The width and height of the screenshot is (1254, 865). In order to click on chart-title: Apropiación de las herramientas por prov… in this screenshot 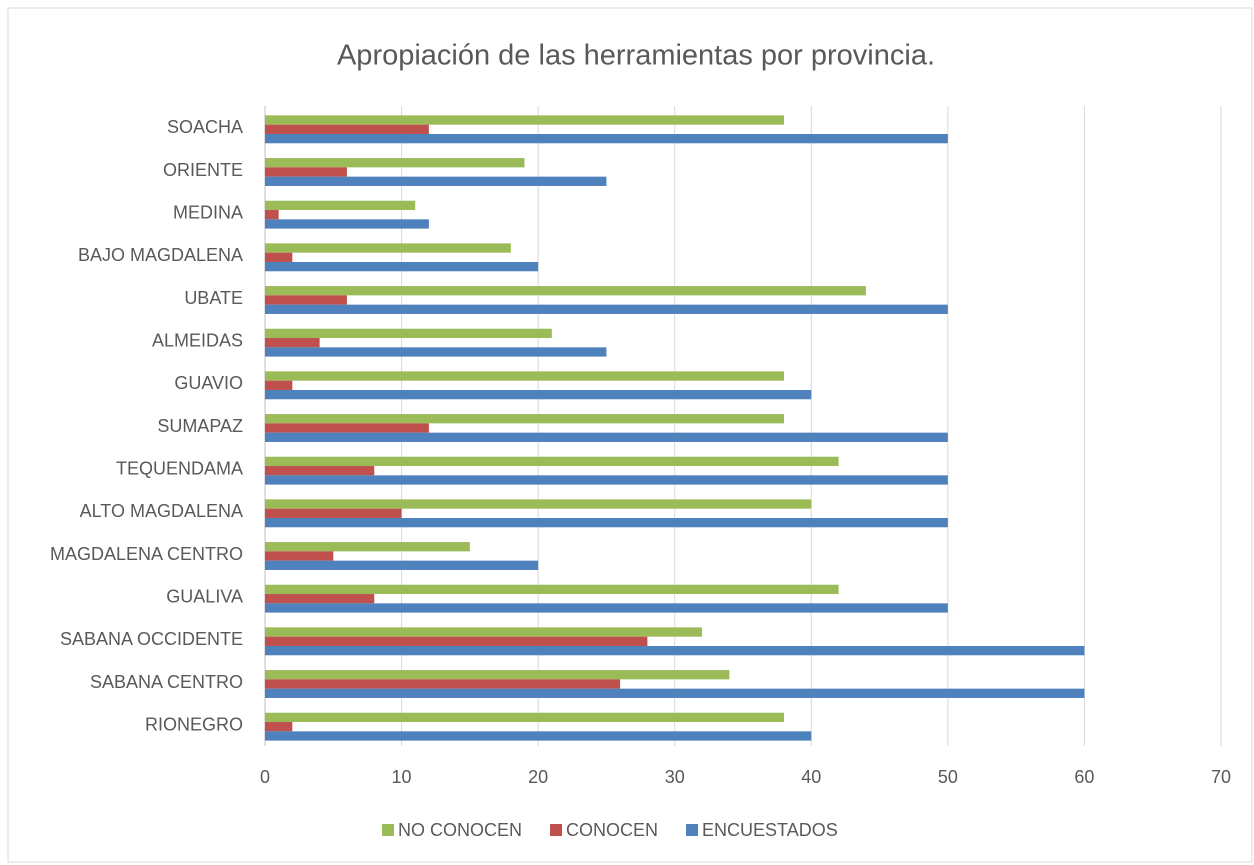, I will do `click(636, 56)`.